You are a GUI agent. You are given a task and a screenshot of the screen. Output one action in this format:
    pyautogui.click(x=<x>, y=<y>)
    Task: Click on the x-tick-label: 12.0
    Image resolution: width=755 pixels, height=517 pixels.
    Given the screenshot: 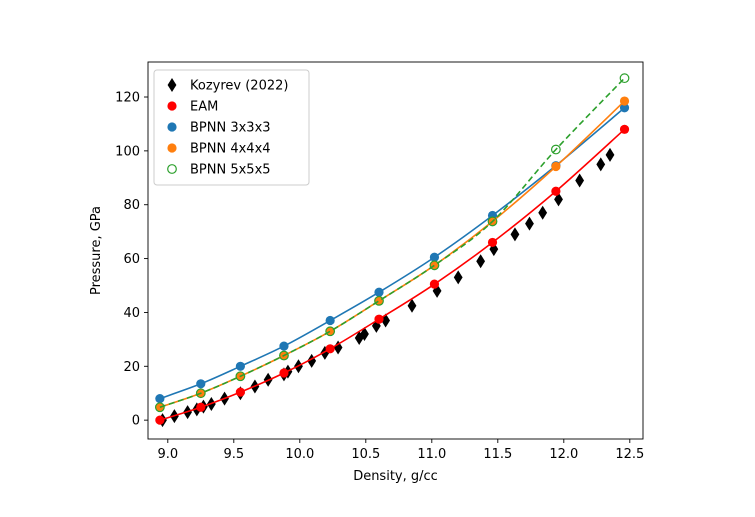 What is the action you would take?
    pyautogui.click(x=563, y=454)
    